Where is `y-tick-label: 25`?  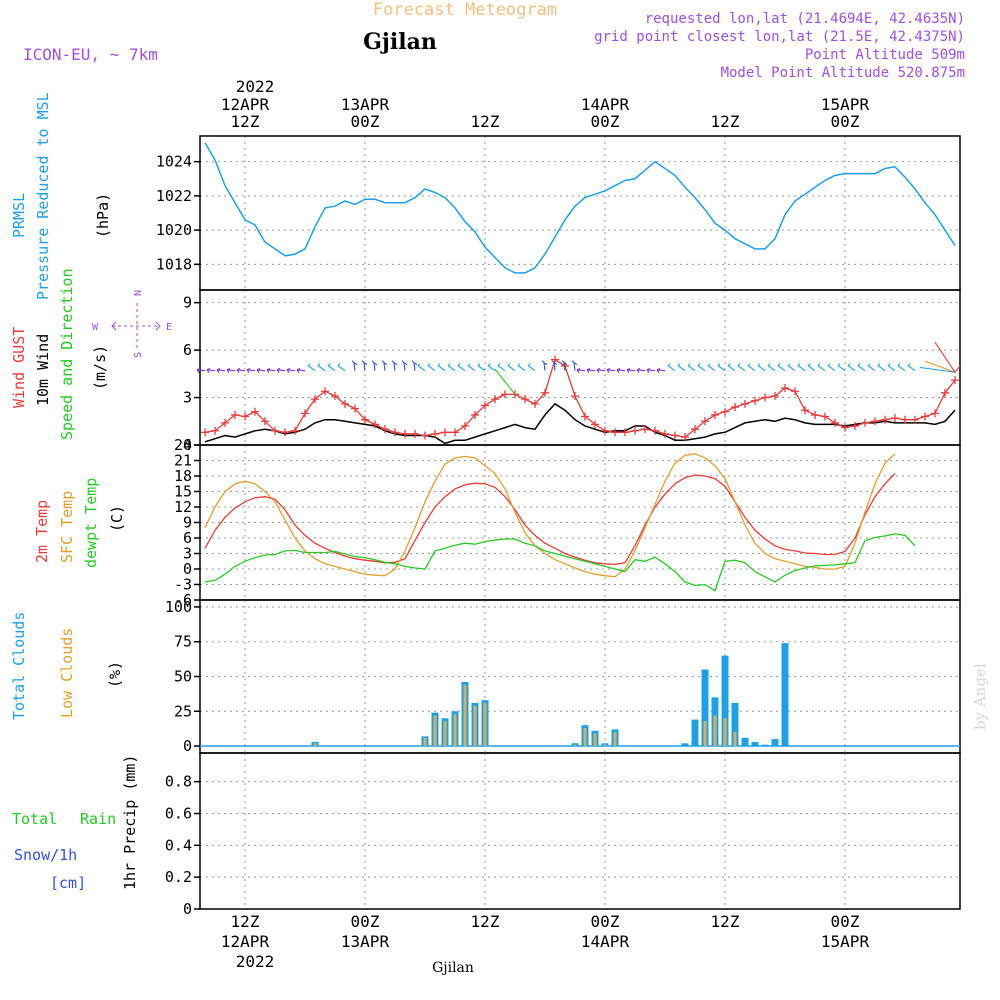
y-tick-label: 25 is located at coordinates (183, 711).